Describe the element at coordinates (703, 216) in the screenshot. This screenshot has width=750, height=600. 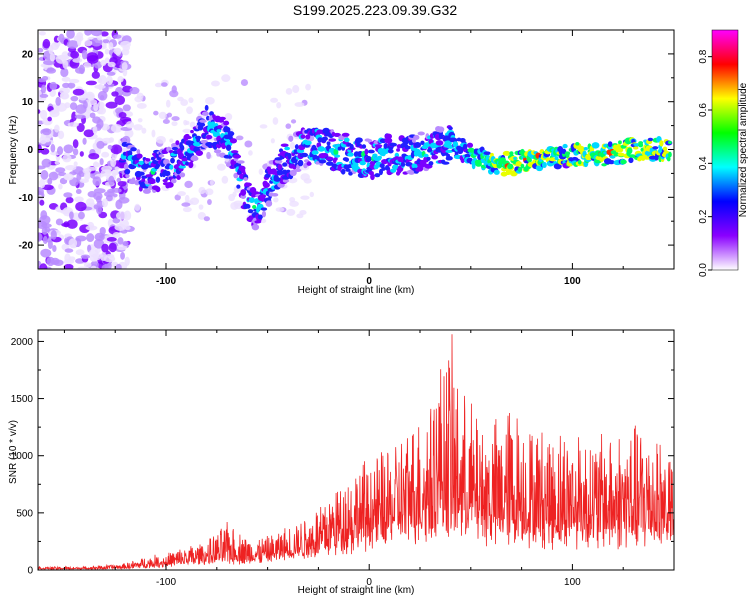
I see `colorbar-tick-label: 0.2` at that location.